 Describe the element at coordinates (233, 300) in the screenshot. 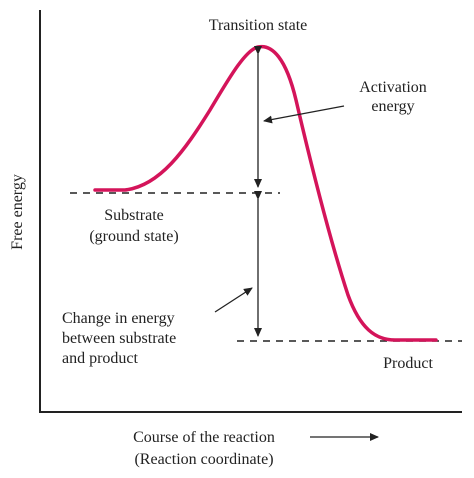

I see `change-pointer-arrow` at that location.